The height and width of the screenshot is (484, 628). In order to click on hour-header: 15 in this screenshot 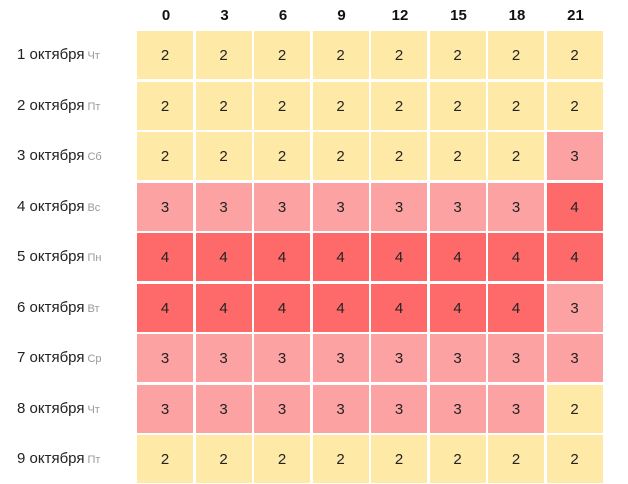, I will do `click(458, 15)`.